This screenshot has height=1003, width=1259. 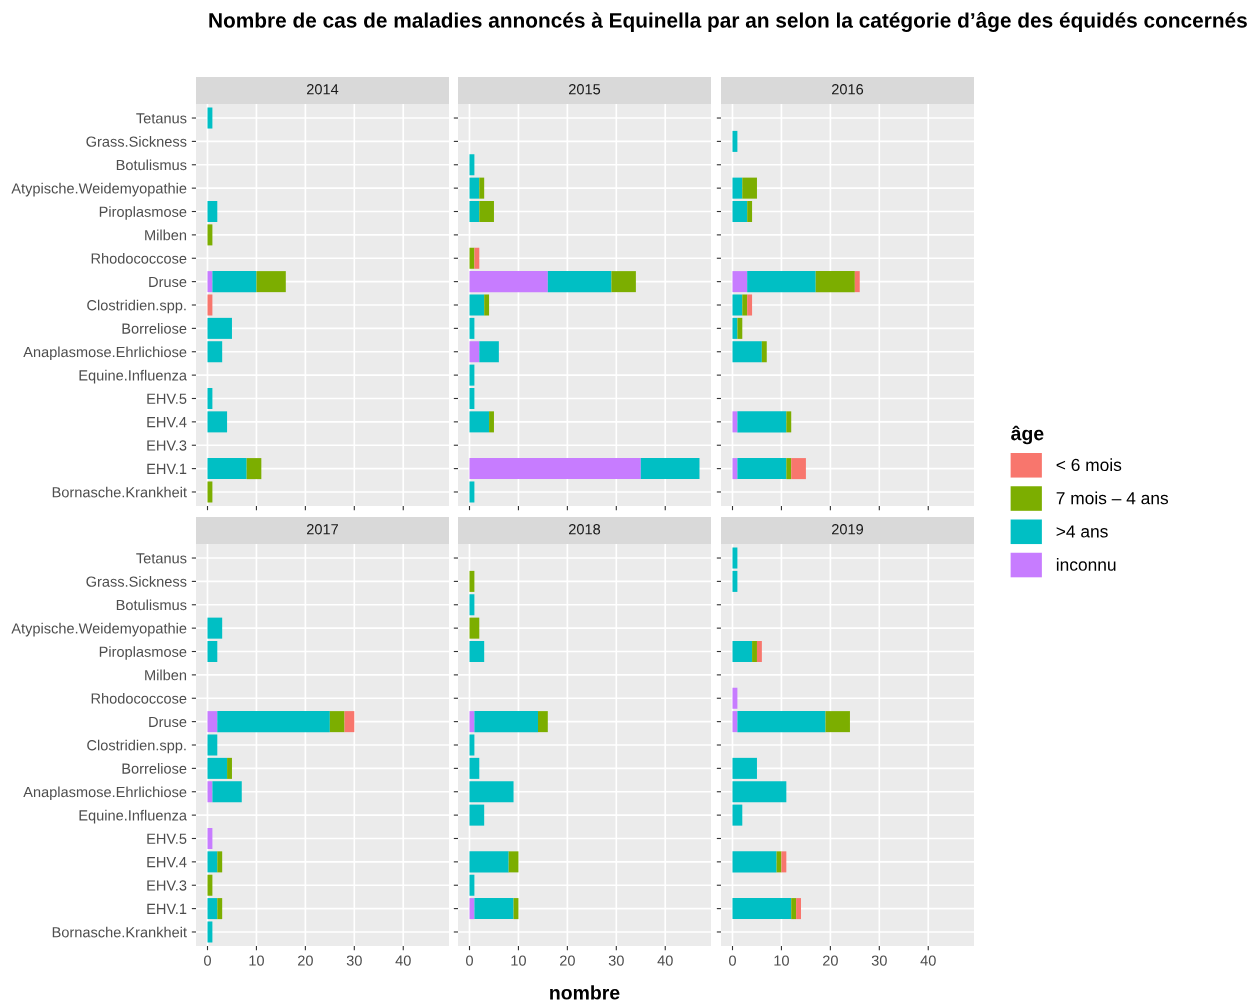 What do you see at coordinates (143, 653) in the screenshot?
I see `y-tick-label: Piroplasmose` at bounding box center [143, 653].